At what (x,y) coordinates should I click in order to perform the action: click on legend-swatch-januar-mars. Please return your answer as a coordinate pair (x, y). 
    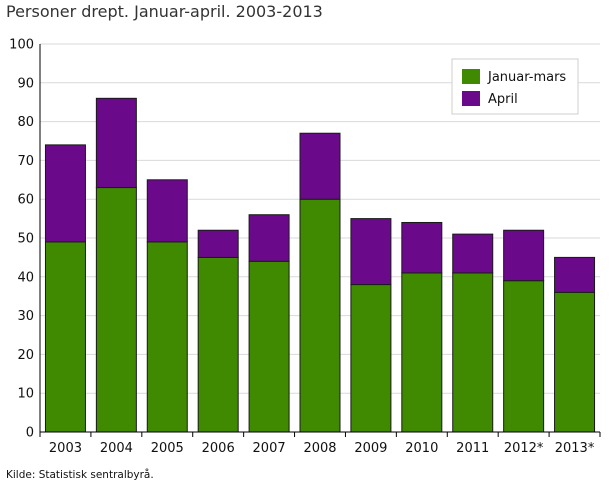
    Looking at the image, I should click on (471, 76).